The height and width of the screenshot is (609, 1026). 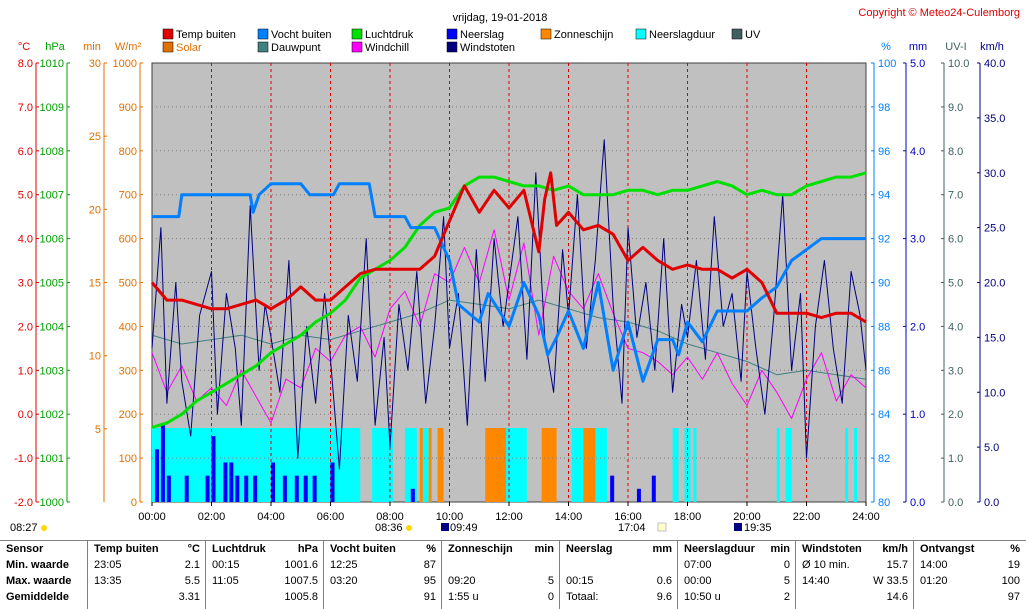 What do you see at coordinates (970, 566) in the screenshot?
I see `summary-row: 14:00 19` at bounding box center [970, 566].